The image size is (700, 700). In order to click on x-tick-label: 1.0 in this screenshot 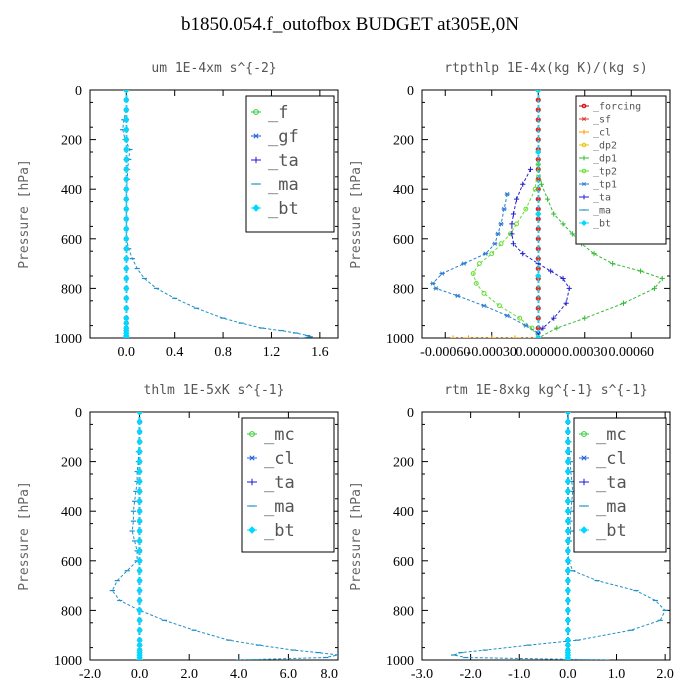, I will do `click(617, 674)`.